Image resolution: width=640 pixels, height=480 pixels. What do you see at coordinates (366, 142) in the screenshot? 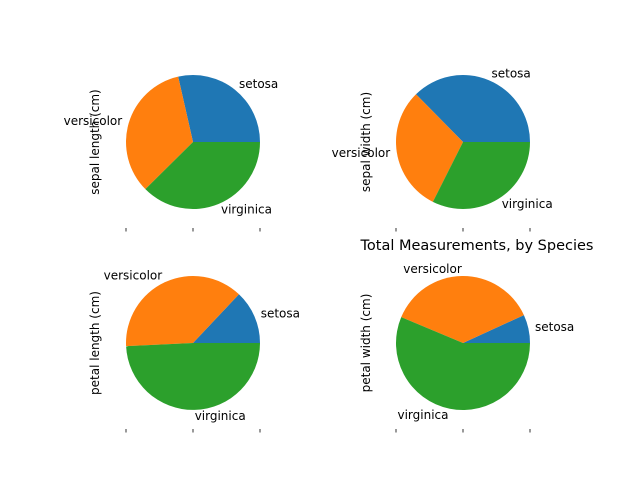
I see `y-axis-label: sepal width (cm)` at bounding box center [366, 142].